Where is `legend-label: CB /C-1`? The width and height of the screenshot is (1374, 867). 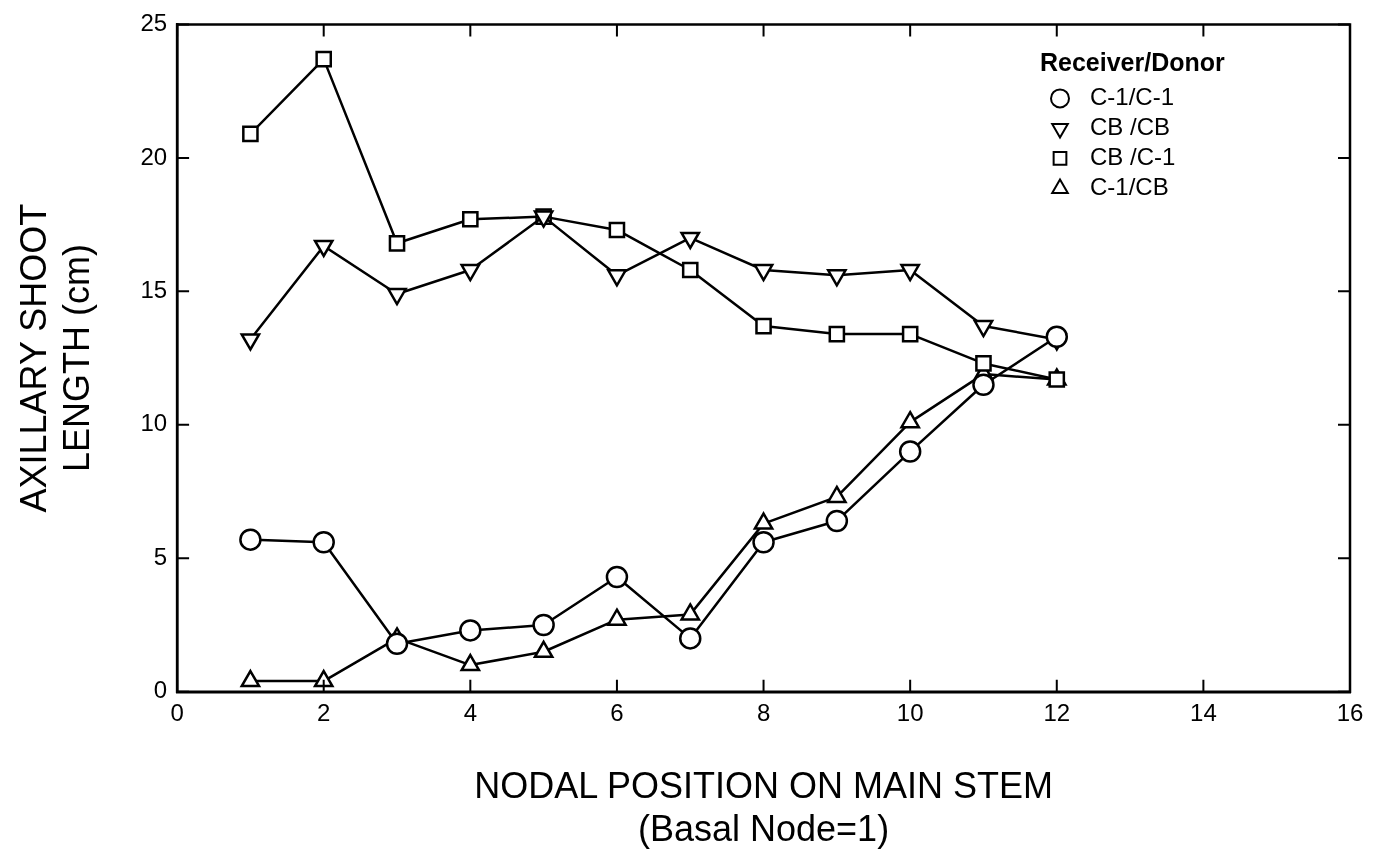
legend-label: CB /C-1 is located at coordinates (1133, 157).